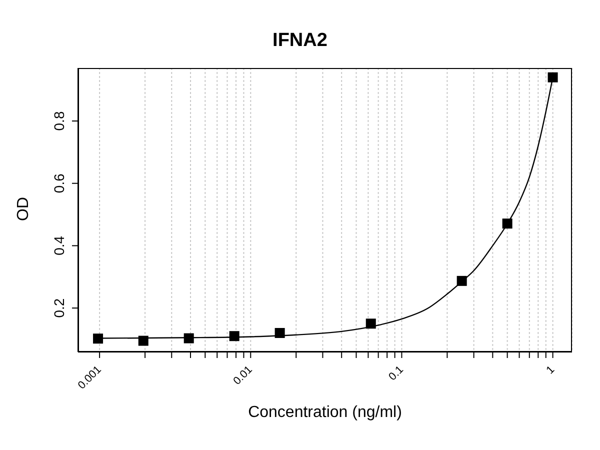  Describe the element at coordinates (551, 370) in the screenshot. I see `x-tick-label: 1` at that location.